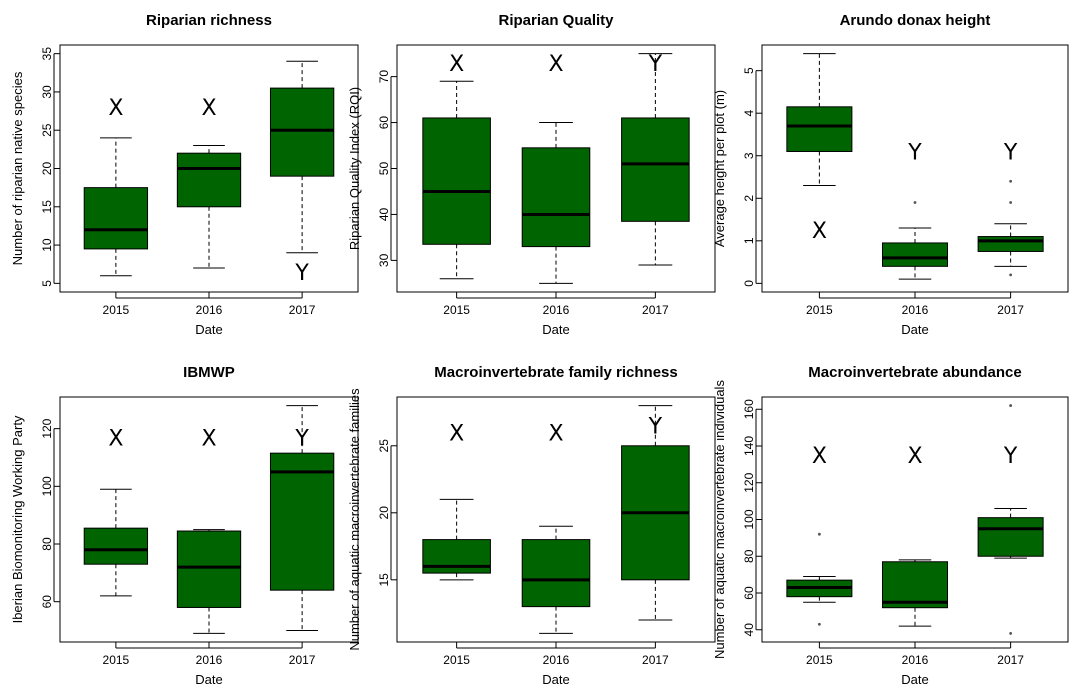  I want to click on y-tick-label: 3, so click(749, 155).